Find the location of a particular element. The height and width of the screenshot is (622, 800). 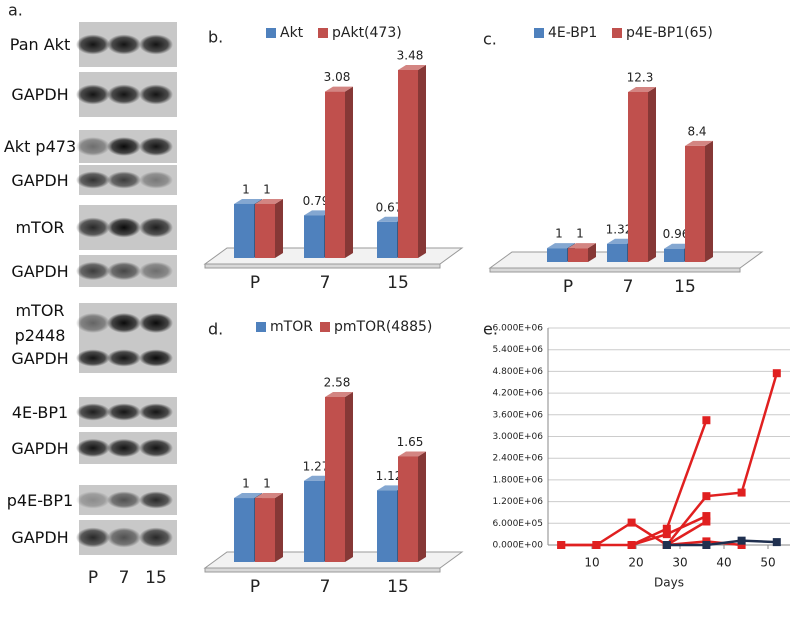

value-label: 8.4 is located at coordinates (696, 131).